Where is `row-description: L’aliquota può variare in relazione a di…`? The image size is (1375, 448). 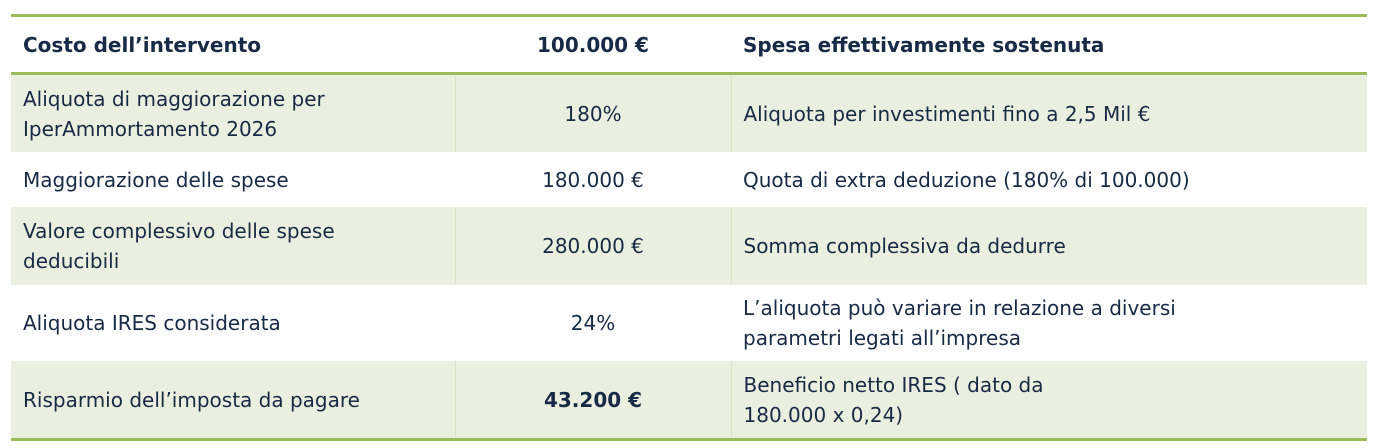
row-description: L’aliquota può variare in relazione a di… is located at coordinates (959, 323).